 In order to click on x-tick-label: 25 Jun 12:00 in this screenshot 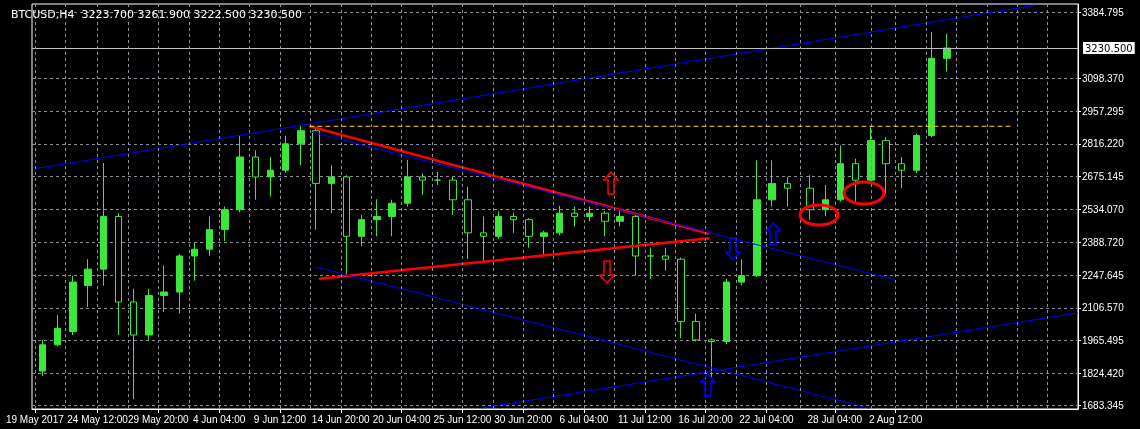, I will do `click(462, 419)`.